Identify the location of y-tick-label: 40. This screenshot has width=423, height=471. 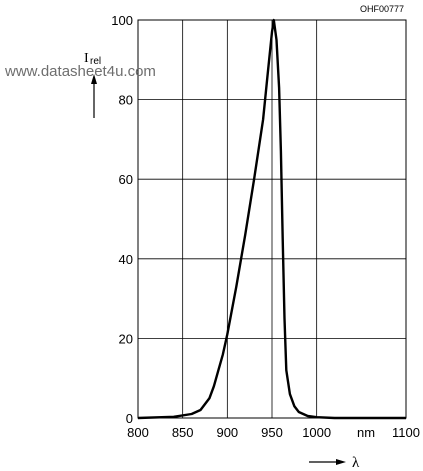
(126, 259).